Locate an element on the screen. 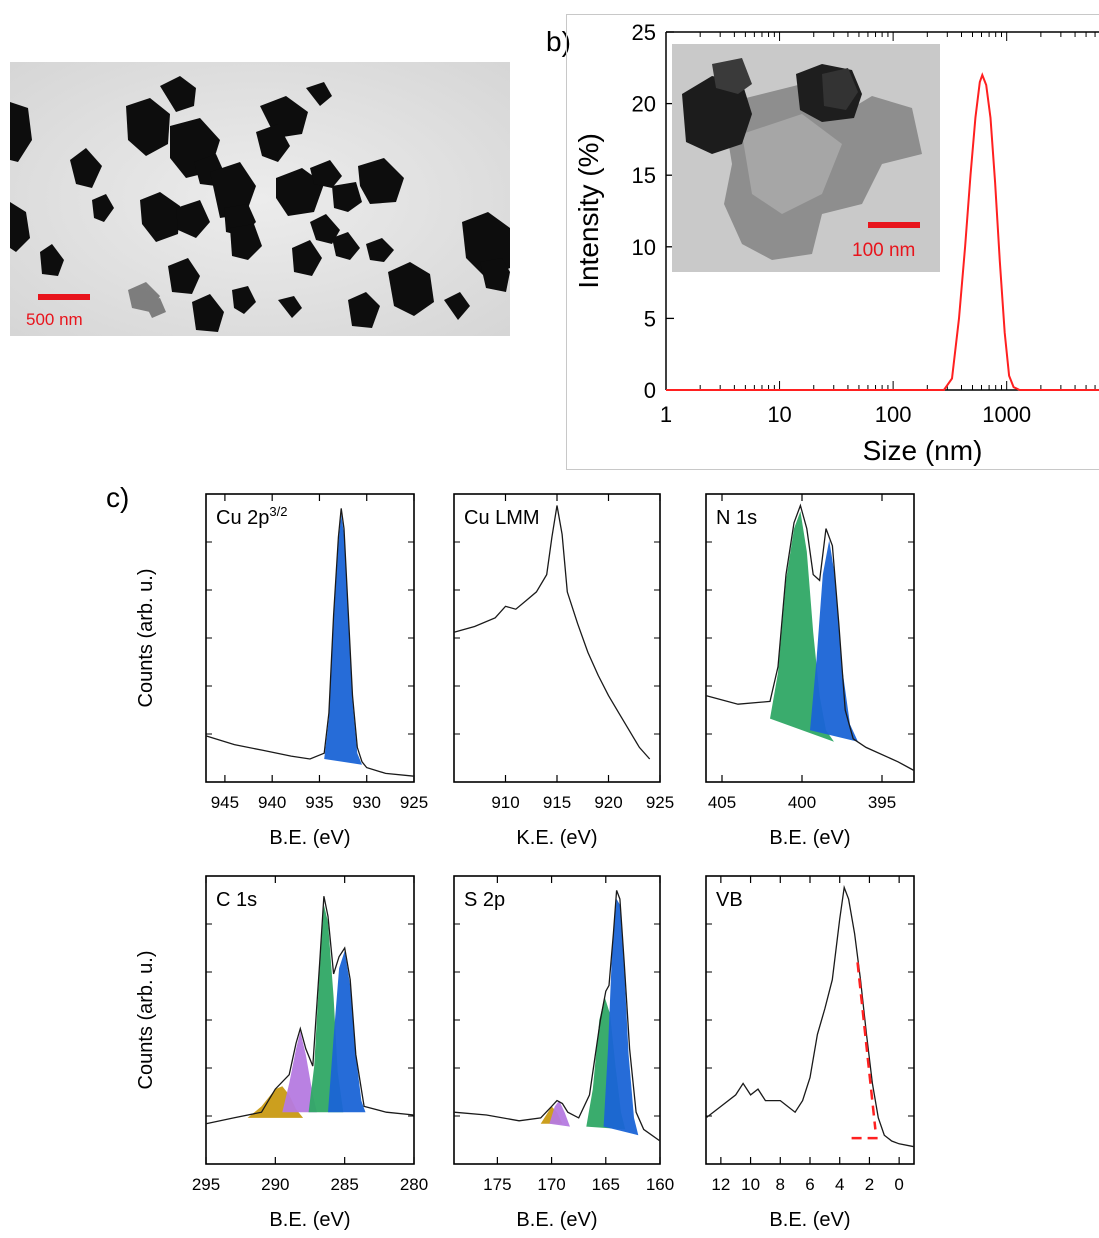 The width and height of the screenshot is (1099, 1238). xps-x-tick-label: 280 is located at coordinates (414, 1184).